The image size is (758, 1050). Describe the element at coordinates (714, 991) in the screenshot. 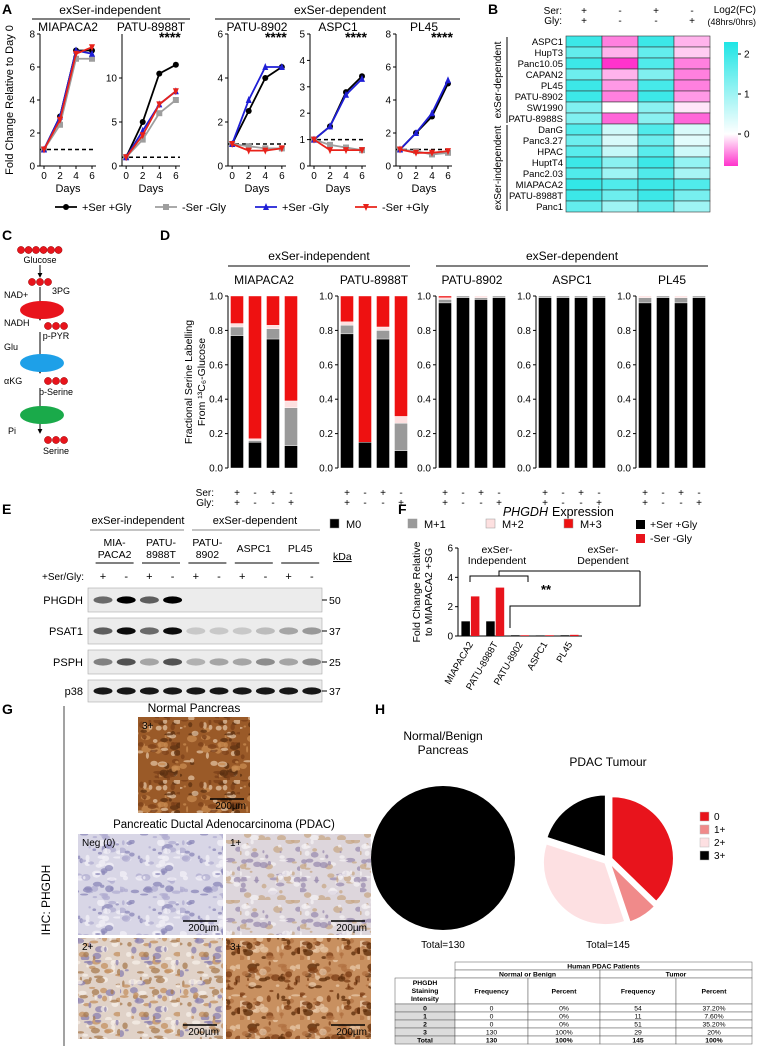

I see `table-cell` at that location.